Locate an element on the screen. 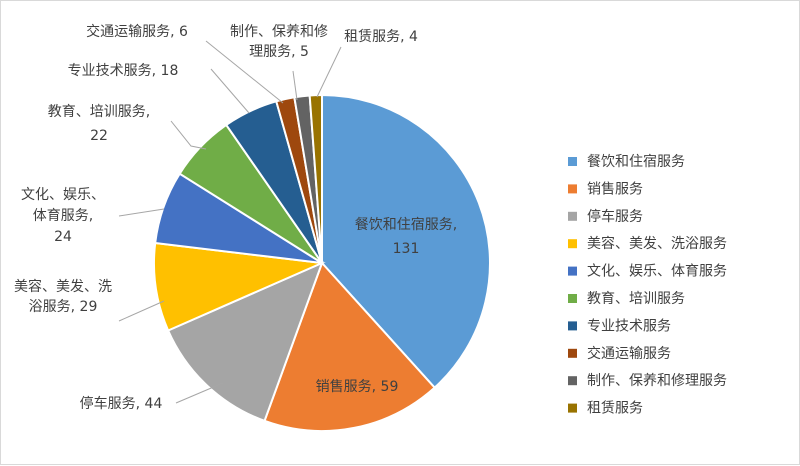 Image resolution: width=800 pixels, height=466 pixels. data-label: 交通运输服务, 6 is located at coordinates (137, 31).